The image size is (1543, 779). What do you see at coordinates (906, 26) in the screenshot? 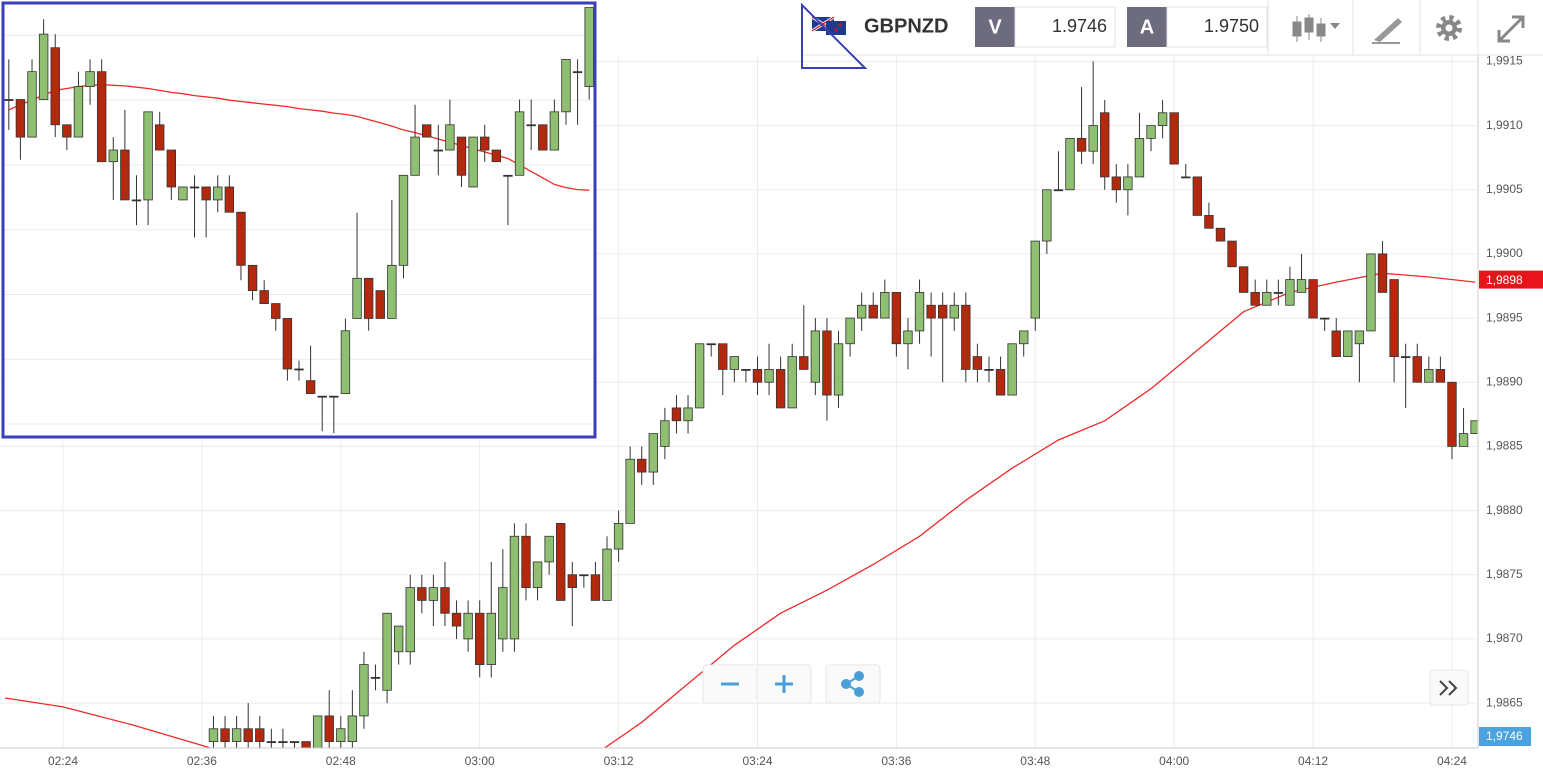
I see `symbol: GBPNZD` at bounding box center [906, 26].